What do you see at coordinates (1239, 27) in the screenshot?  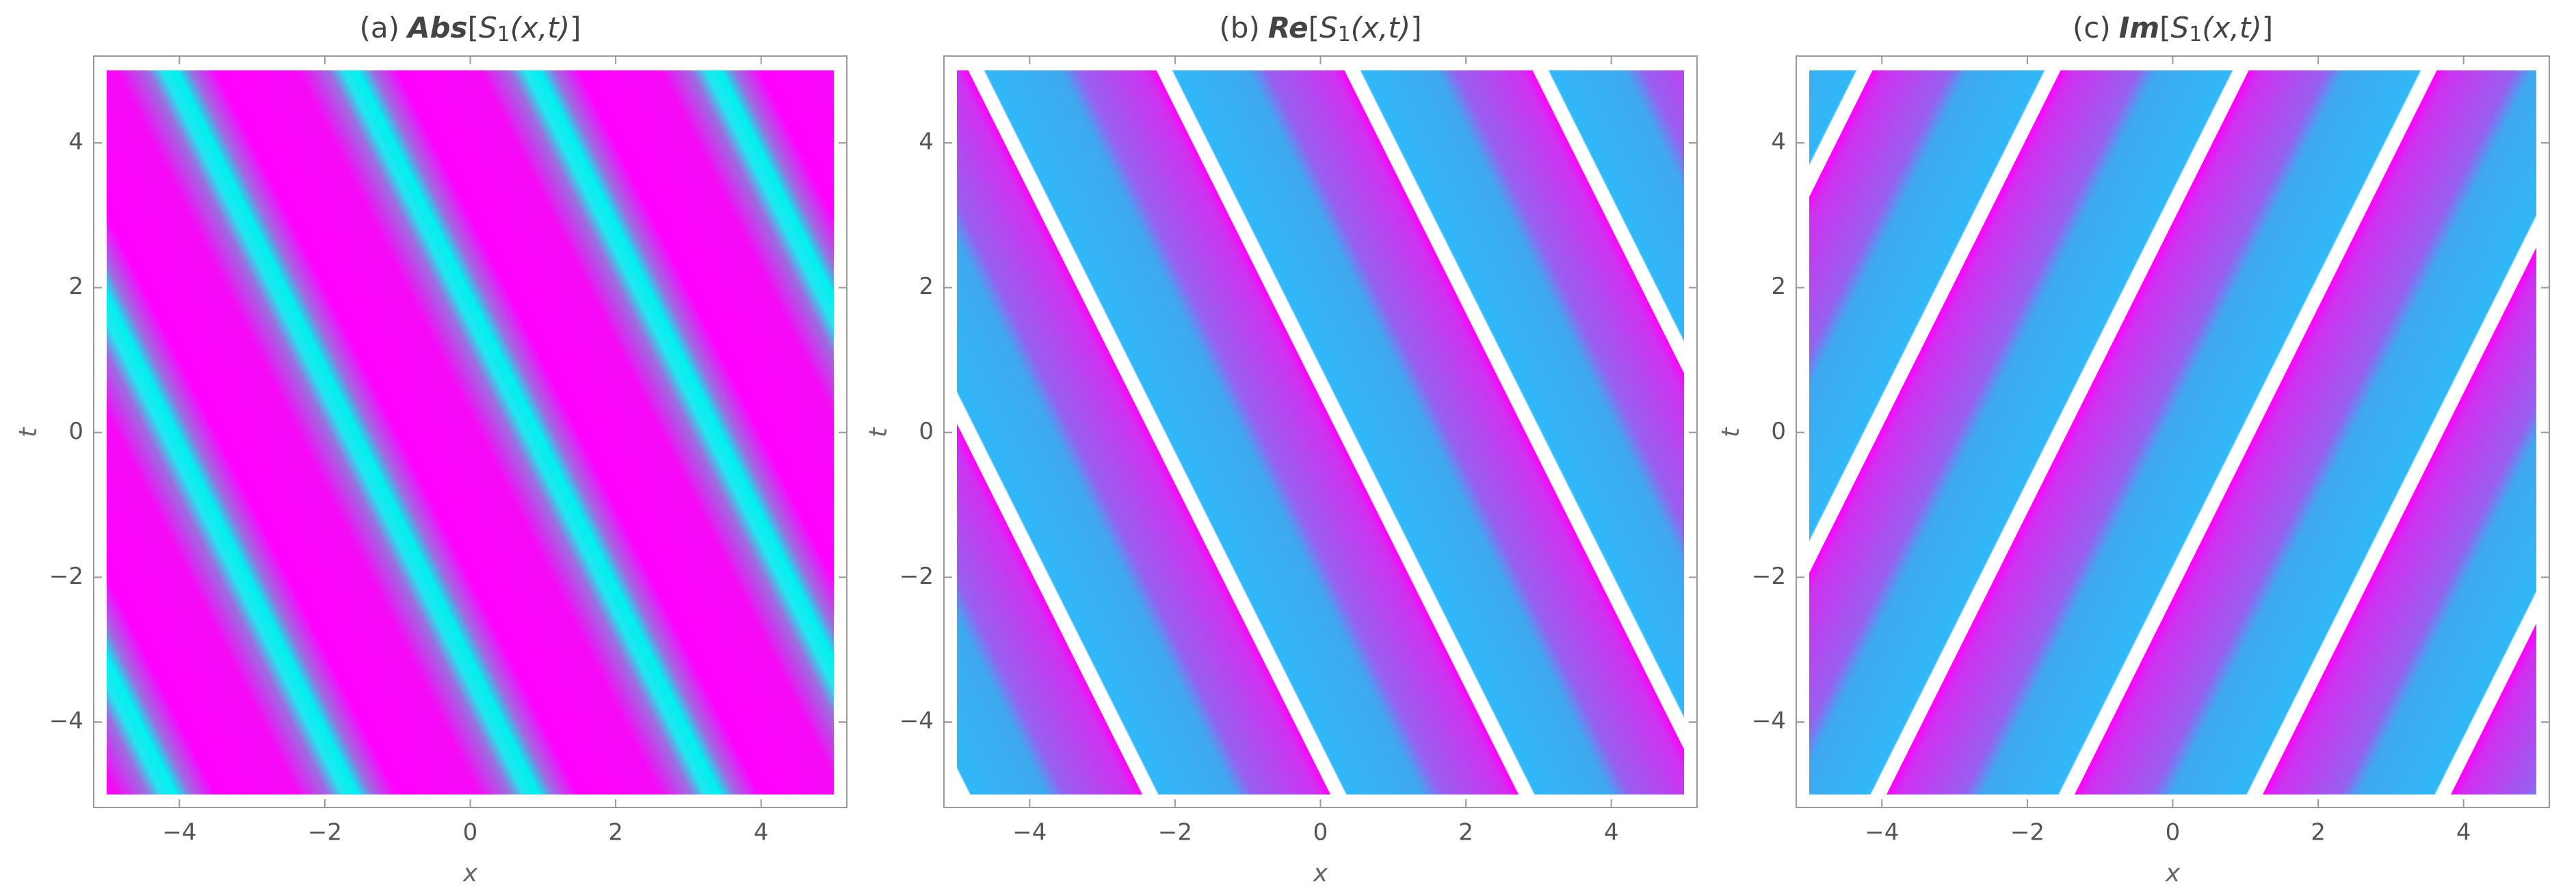 I see `title-label: (b)` at bounding box center [1239, 27].